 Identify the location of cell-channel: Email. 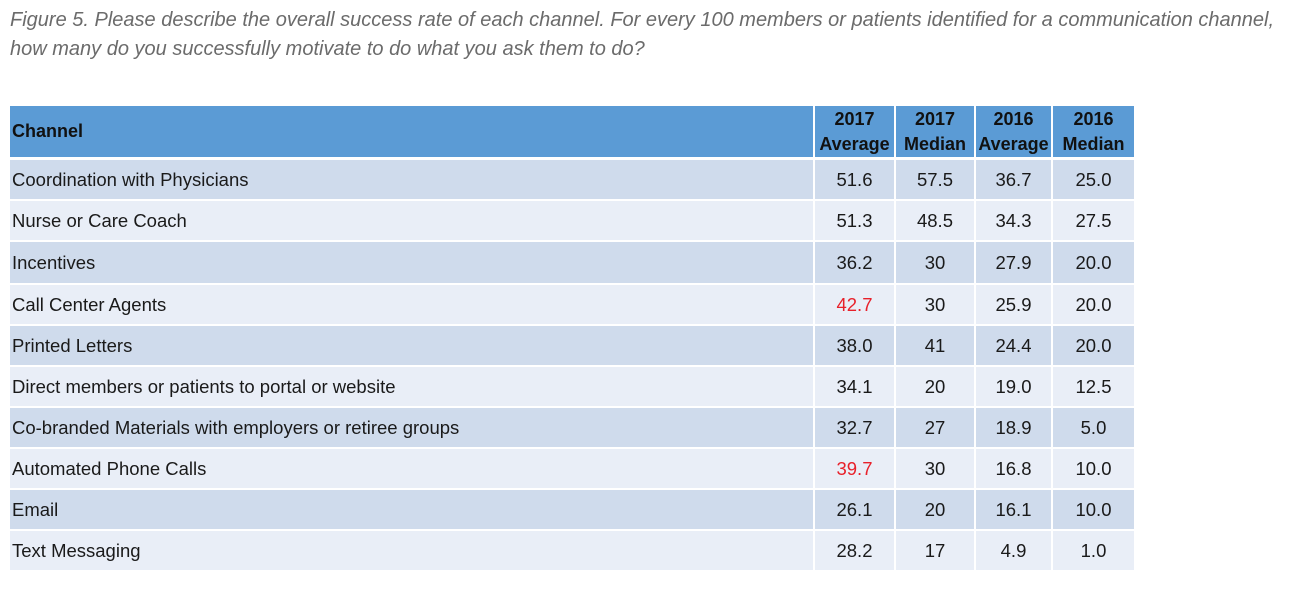
(411, 510).